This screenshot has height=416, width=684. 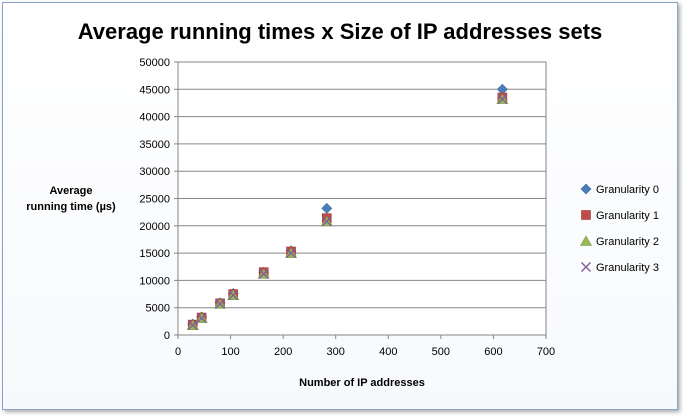 I want to click on x-tick-label: 500, so click(x=441, y=352).